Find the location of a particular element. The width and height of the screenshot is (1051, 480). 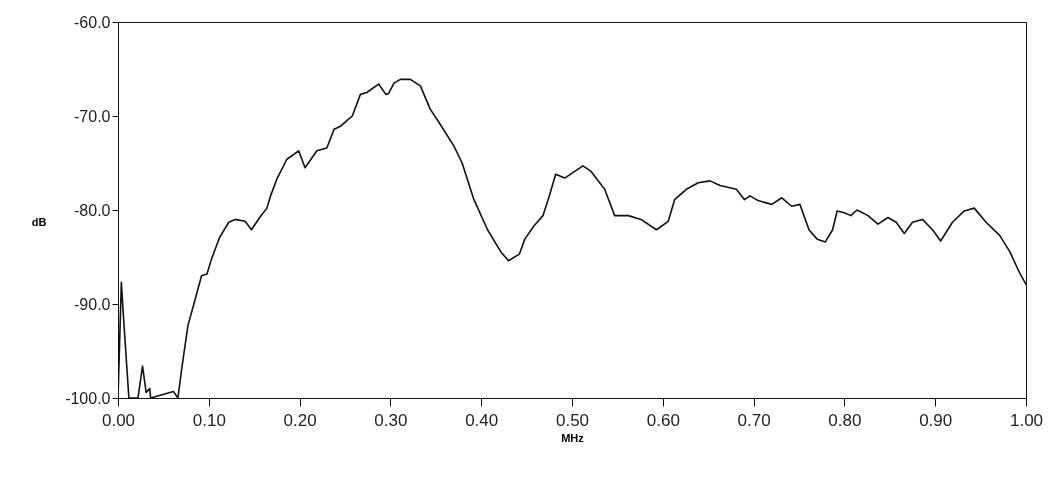

x-axis-title: MHz is located at coordinates (573, 437).